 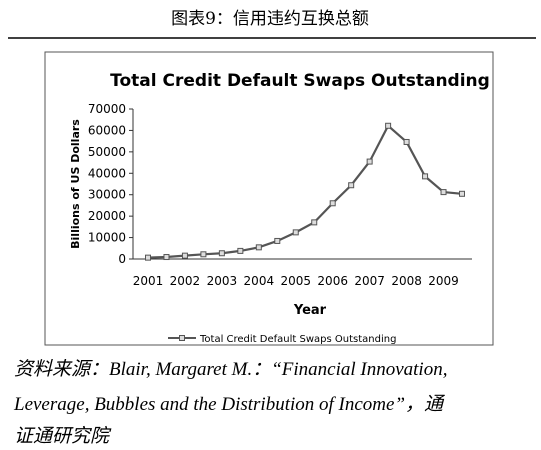 What do you see at coordinates (185, 281) in the screenshot?
I see `x-tick-label: 2002` at bounding box center [185, 281].